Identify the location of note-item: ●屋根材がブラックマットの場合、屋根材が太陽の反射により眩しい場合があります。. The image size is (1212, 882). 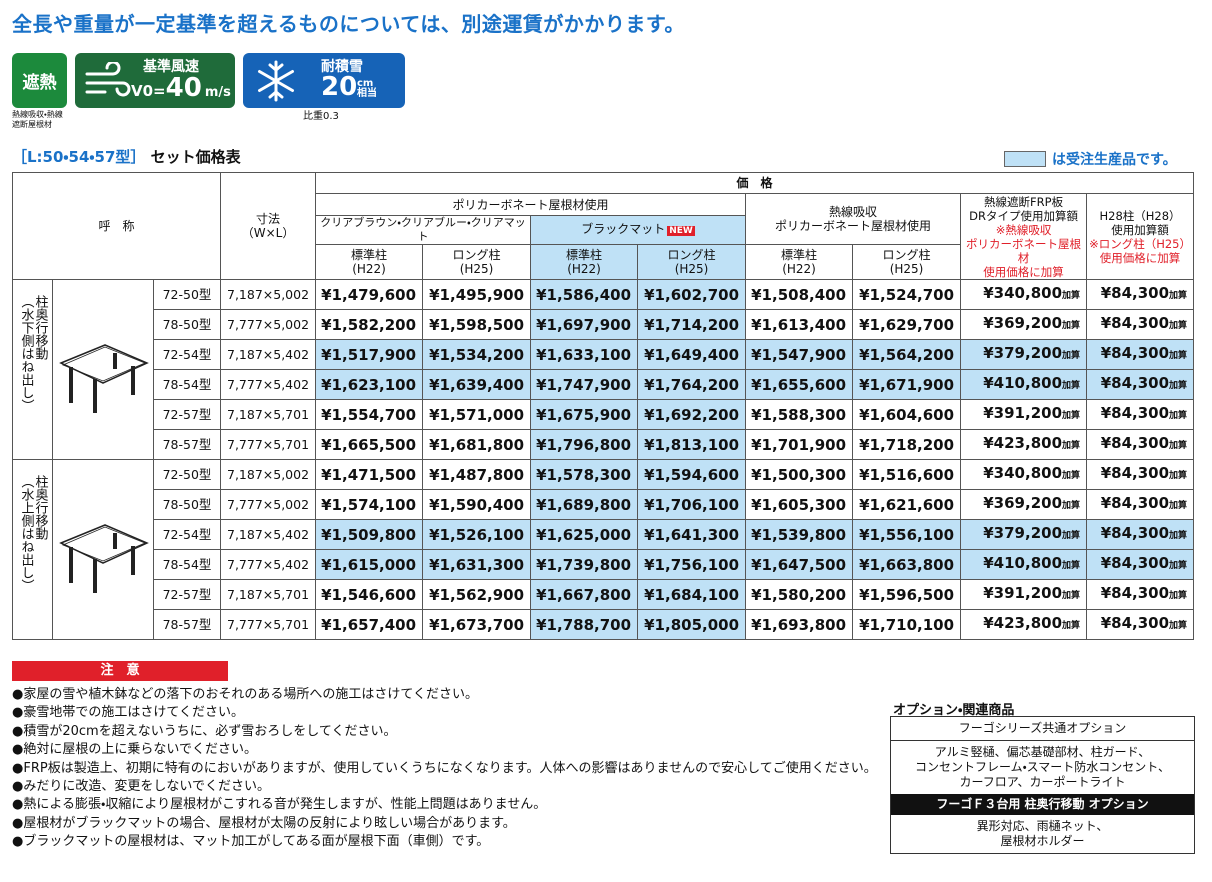
(264, 823).